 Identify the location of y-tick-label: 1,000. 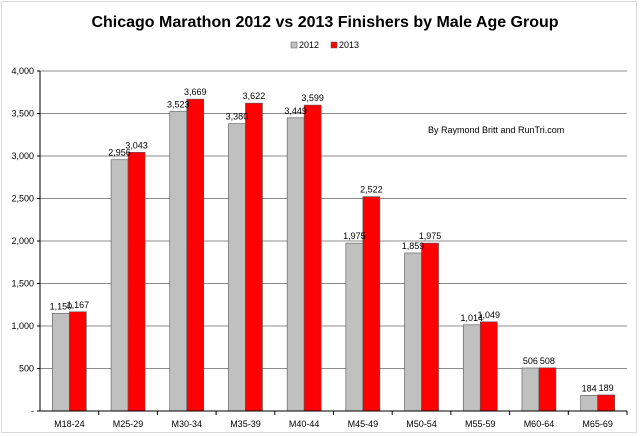
(22, 326).